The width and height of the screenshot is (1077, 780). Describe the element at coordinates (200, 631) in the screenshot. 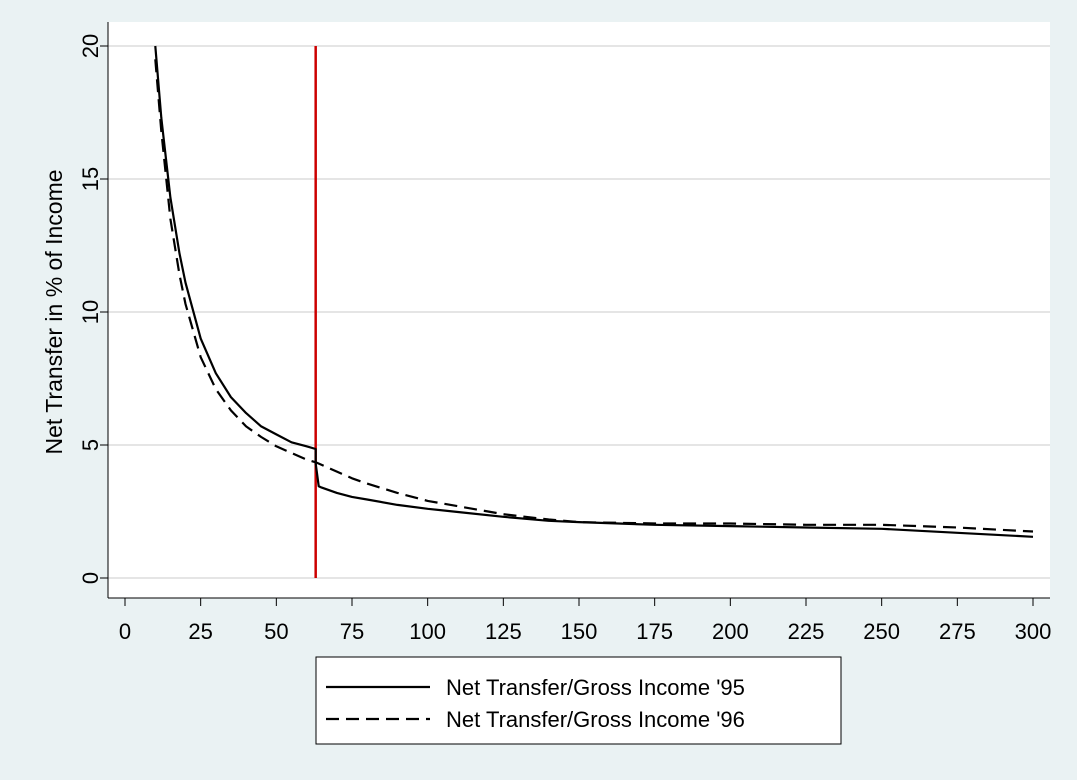

I see `x-tick-label: 25` at that location.